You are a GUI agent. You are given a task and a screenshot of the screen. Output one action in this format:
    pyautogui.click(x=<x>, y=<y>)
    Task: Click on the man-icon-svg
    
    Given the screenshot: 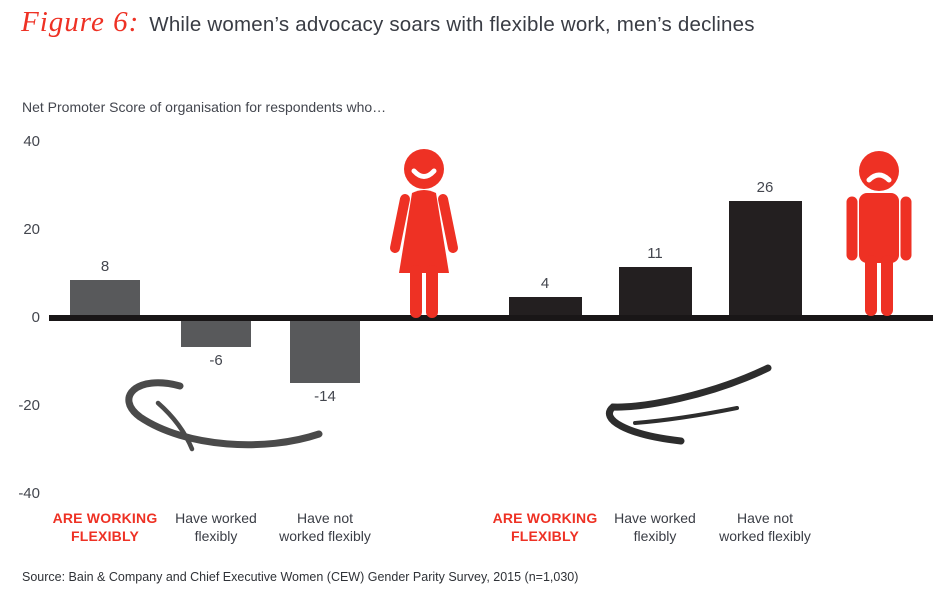 What is the action you would take?
    pyautogui.click(x=879, y=233)
    